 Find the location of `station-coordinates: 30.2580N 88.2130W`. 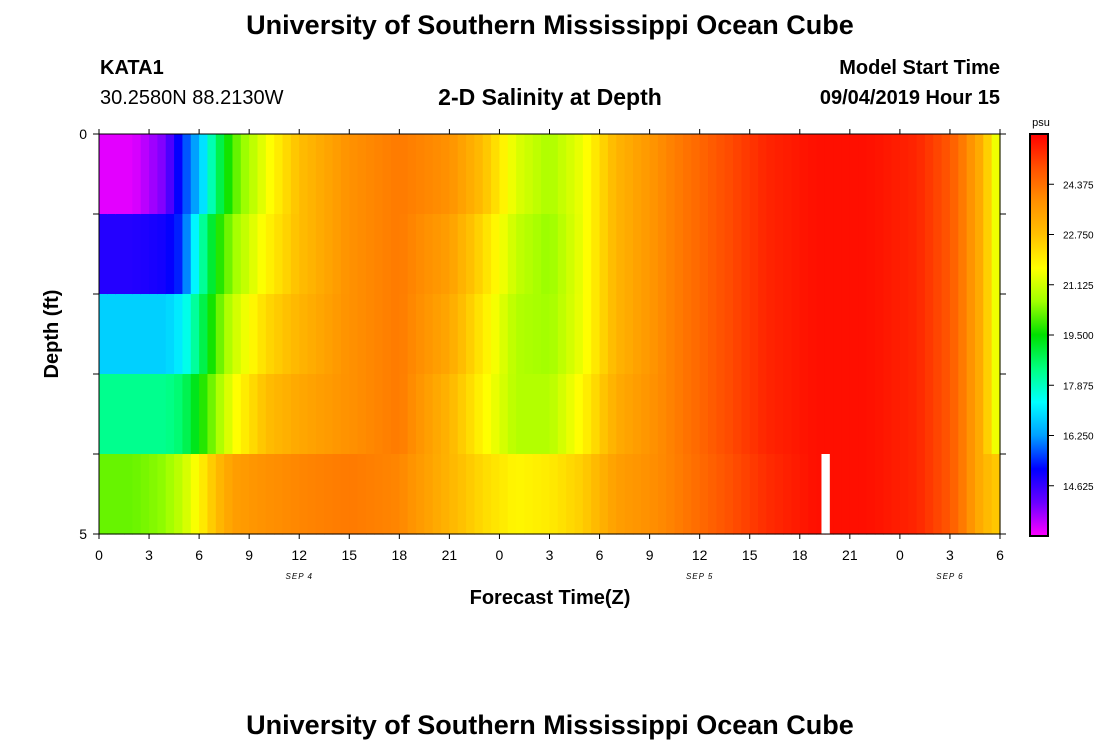

station-coordinates: 30.2580N 88.2130W is located at coordinates (192, 98).